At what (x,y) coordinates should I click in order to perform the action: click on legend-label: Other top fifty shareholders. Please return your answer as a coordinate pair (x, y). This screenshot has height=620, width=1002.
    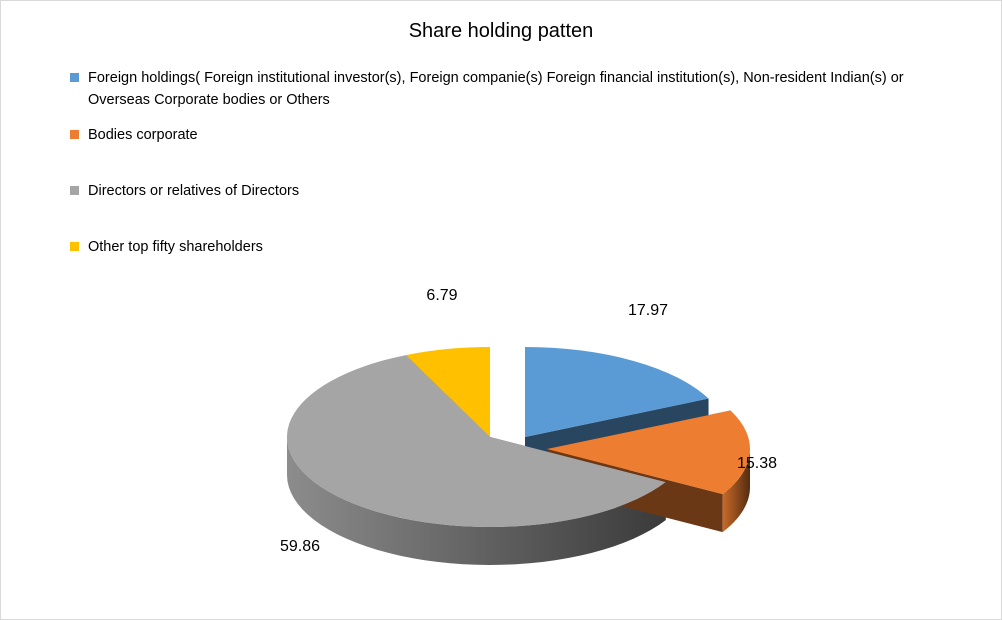
    Looking at the image, I should click on (175, 247).